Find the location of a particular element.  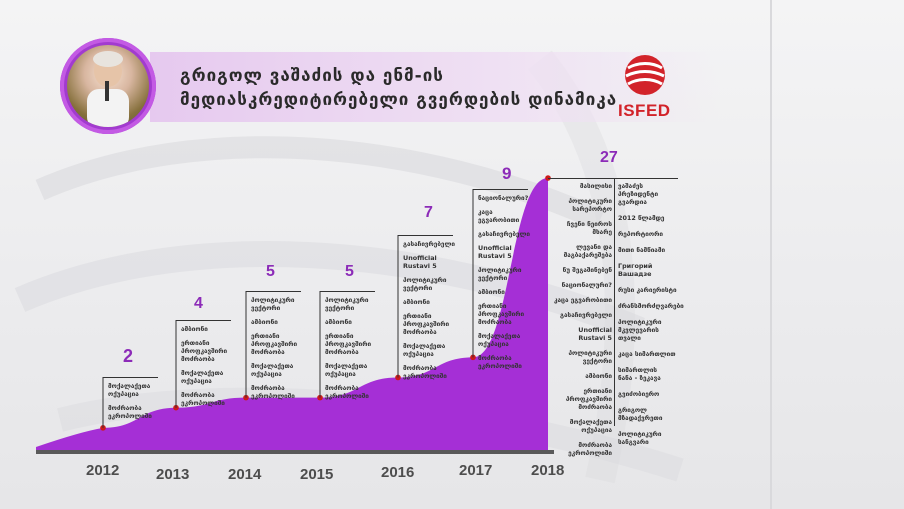

portrait-photo is located at coordinates (108, 86).